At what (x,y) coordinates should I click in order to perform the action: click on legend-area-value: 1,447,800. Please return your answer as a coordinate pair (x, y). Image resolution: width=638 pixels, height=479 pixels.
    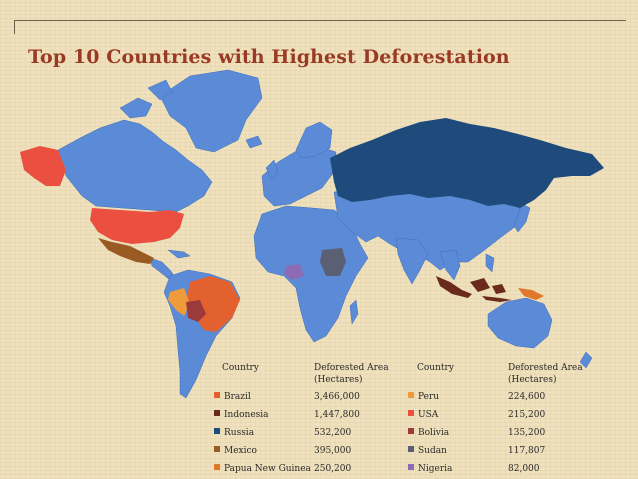
    Looking at the image, I should click on (337, 415).